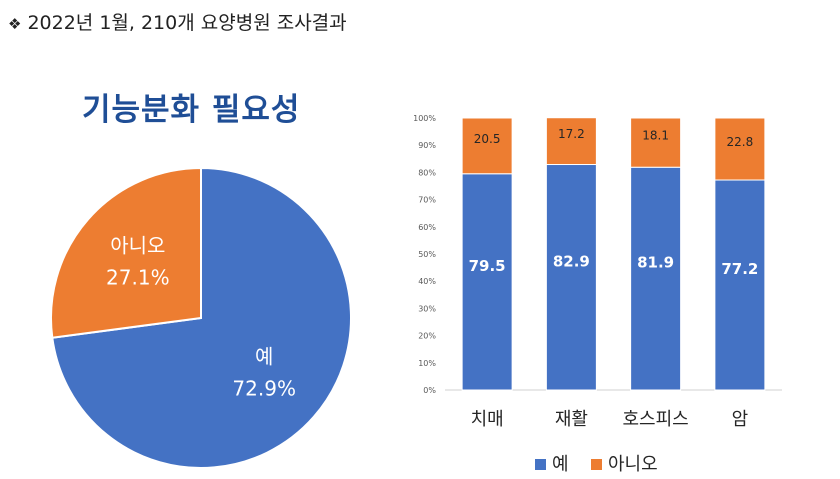 The width and height of the screenshot is (840, 479). Describe the element at coordinates (187, 23) in the screenshot. I see `header-text: 2022년 1월, 210개 요양병원 조사결과` at that location.